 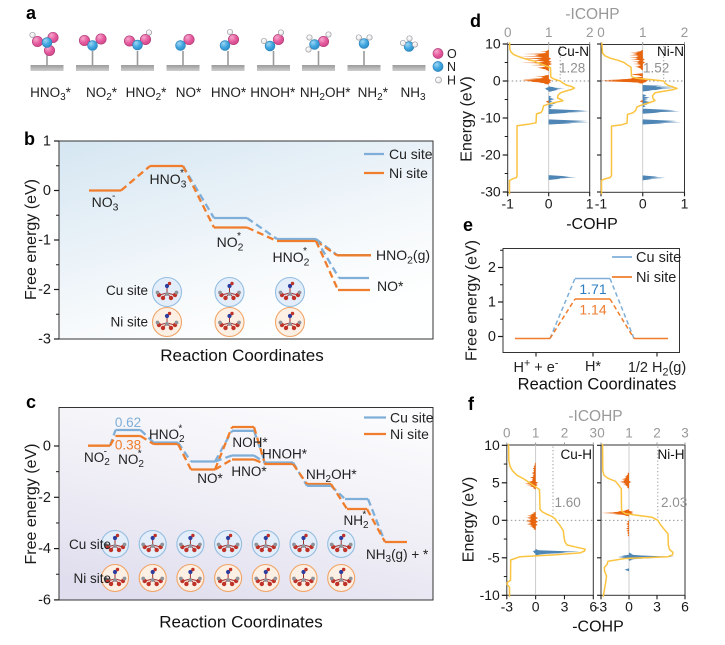 What do you see at coordinates (592, 310) in the screenshot?
I see `svg-text: 1.14` at bounding box center [592, 310].